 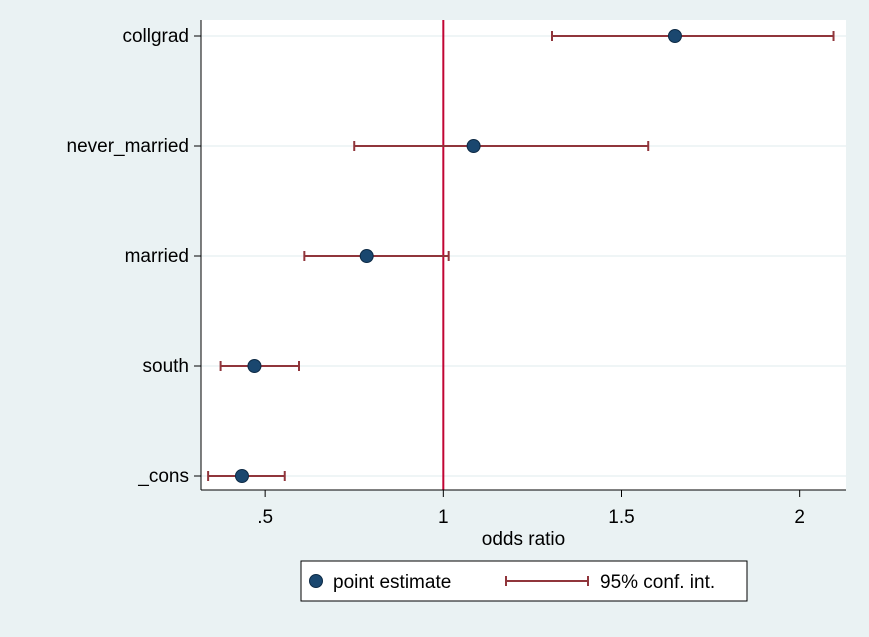 I want to click on legend-point-marker, so click(x=316, y=581).